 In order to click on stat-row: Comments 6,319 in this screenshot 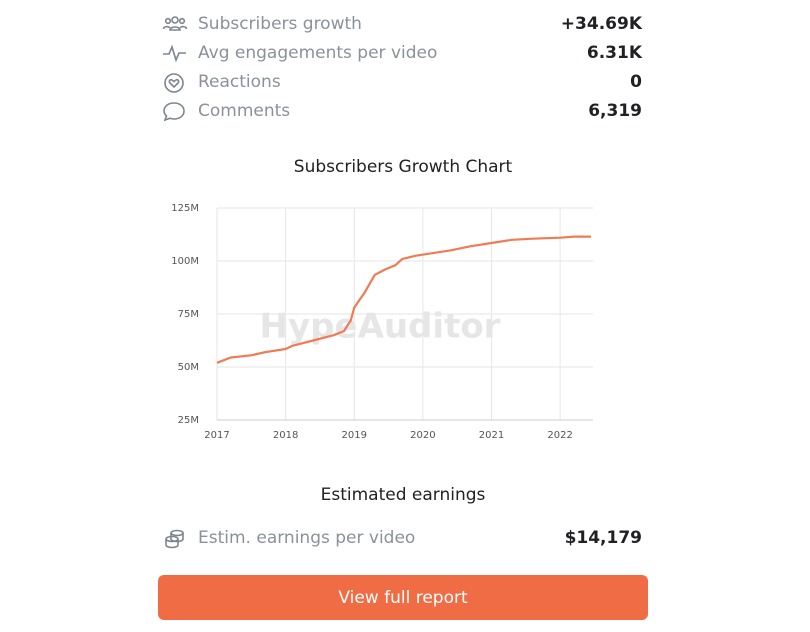, I will do `click(402, 111)`.